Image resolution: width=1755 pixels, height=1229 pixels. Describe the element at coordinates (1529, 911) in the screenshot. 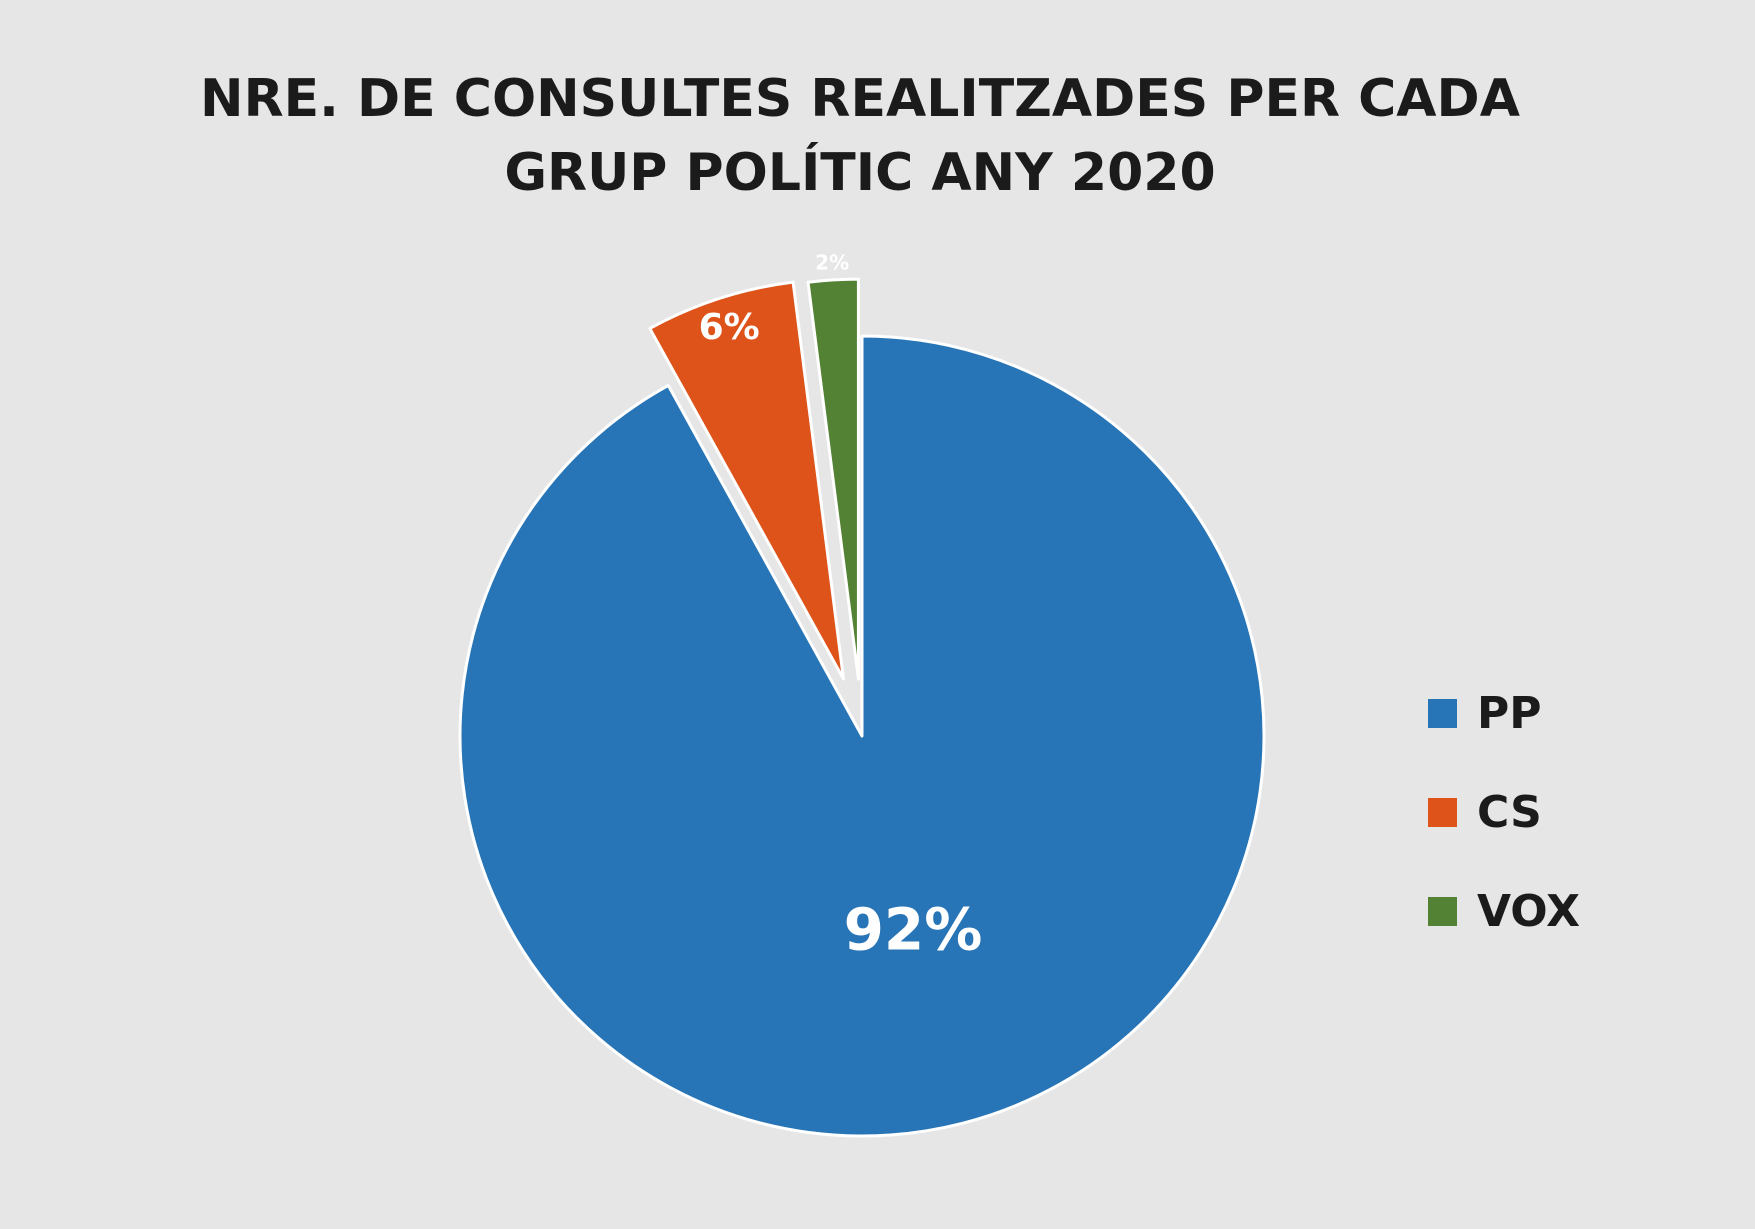

I see `legend-label-vox: VOX` at that location.